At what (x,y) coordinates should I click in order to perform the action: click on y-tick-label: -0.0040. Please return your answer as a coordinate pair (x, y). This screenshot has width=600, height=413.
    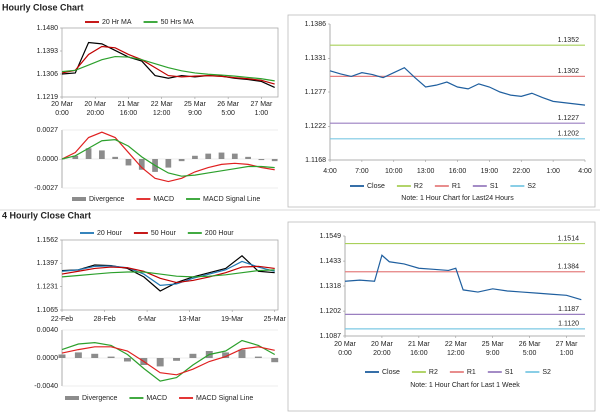
    Looking at the image, I should click on (46, 386).